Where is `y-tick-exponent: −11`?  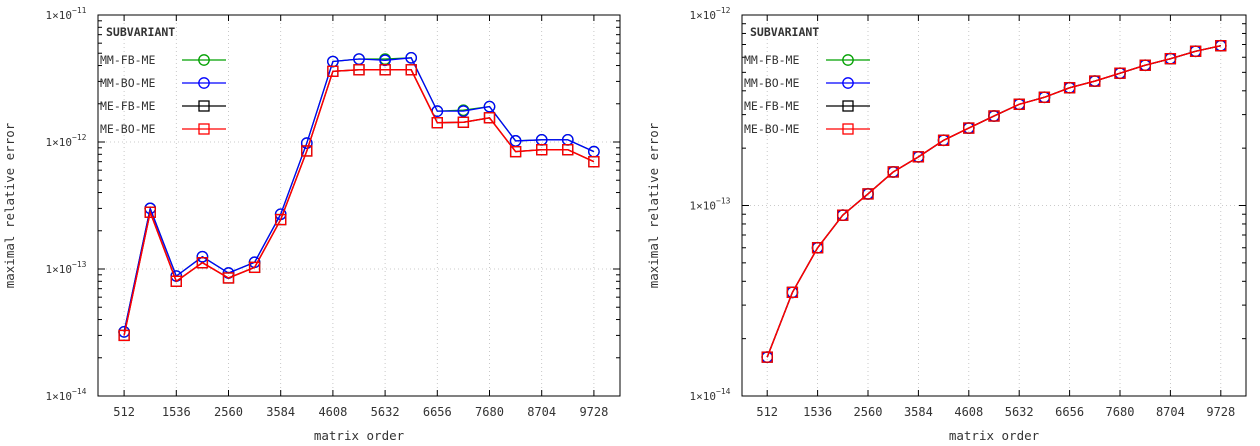 y-tick-exponent: −11 is located at coordinates (79, 10).